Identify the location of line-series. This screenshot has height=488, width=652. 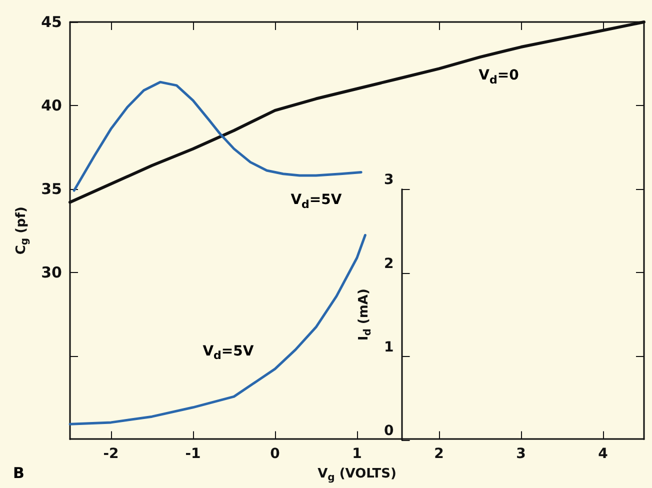
(217, 136).